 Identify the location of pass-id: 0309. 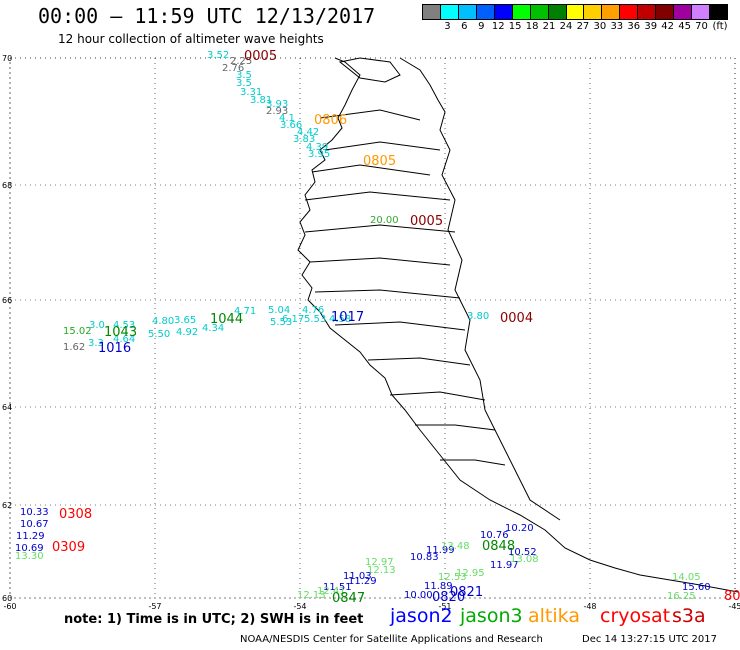
(68, 547).